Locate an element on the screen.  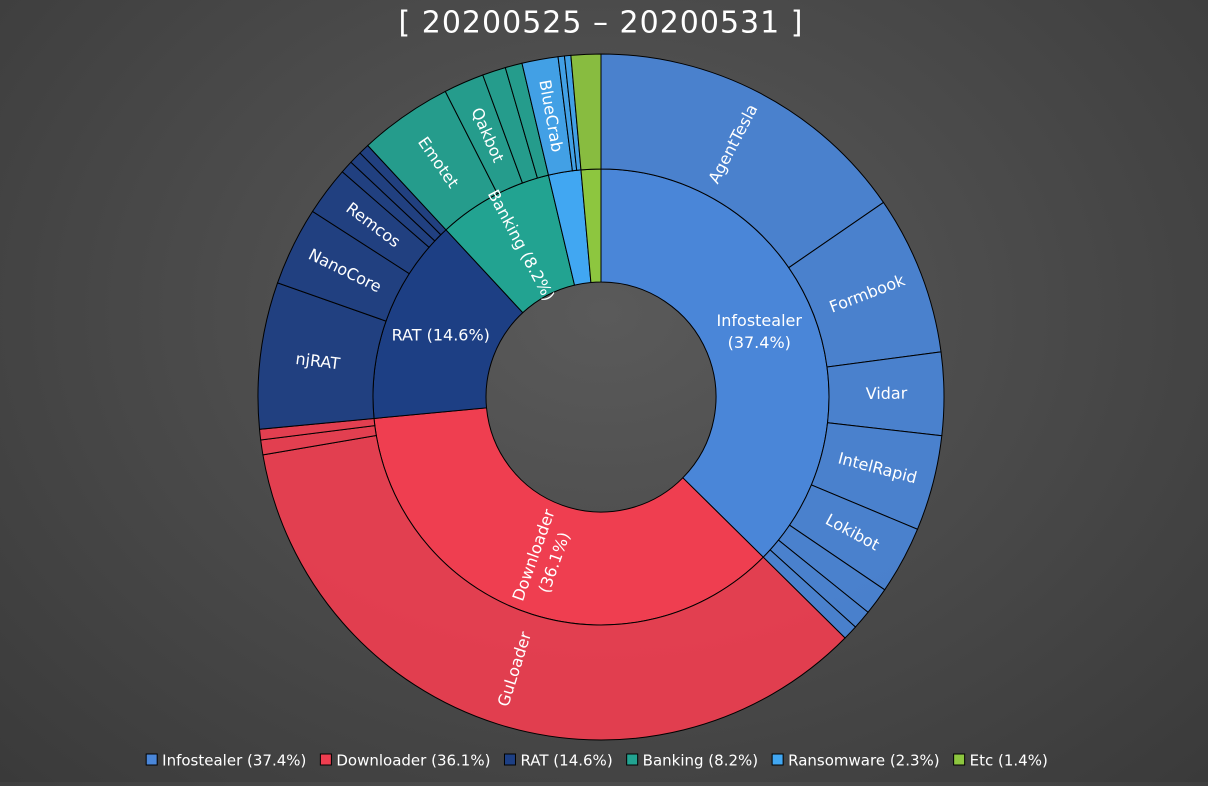
chart-title: [ 20200525 – 20200531 ] is located at coordinates (601, 23).